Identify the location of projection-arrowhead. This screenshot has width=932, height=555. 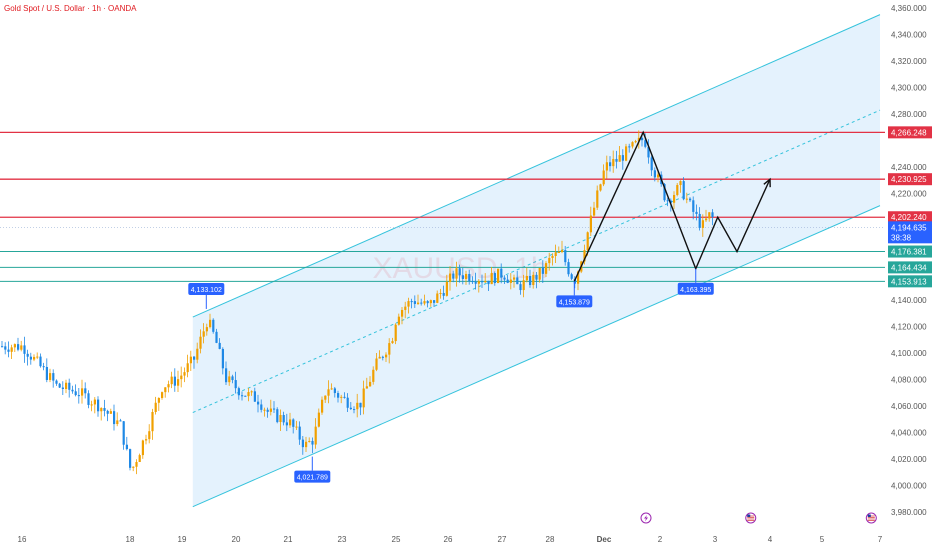
(767, 182).